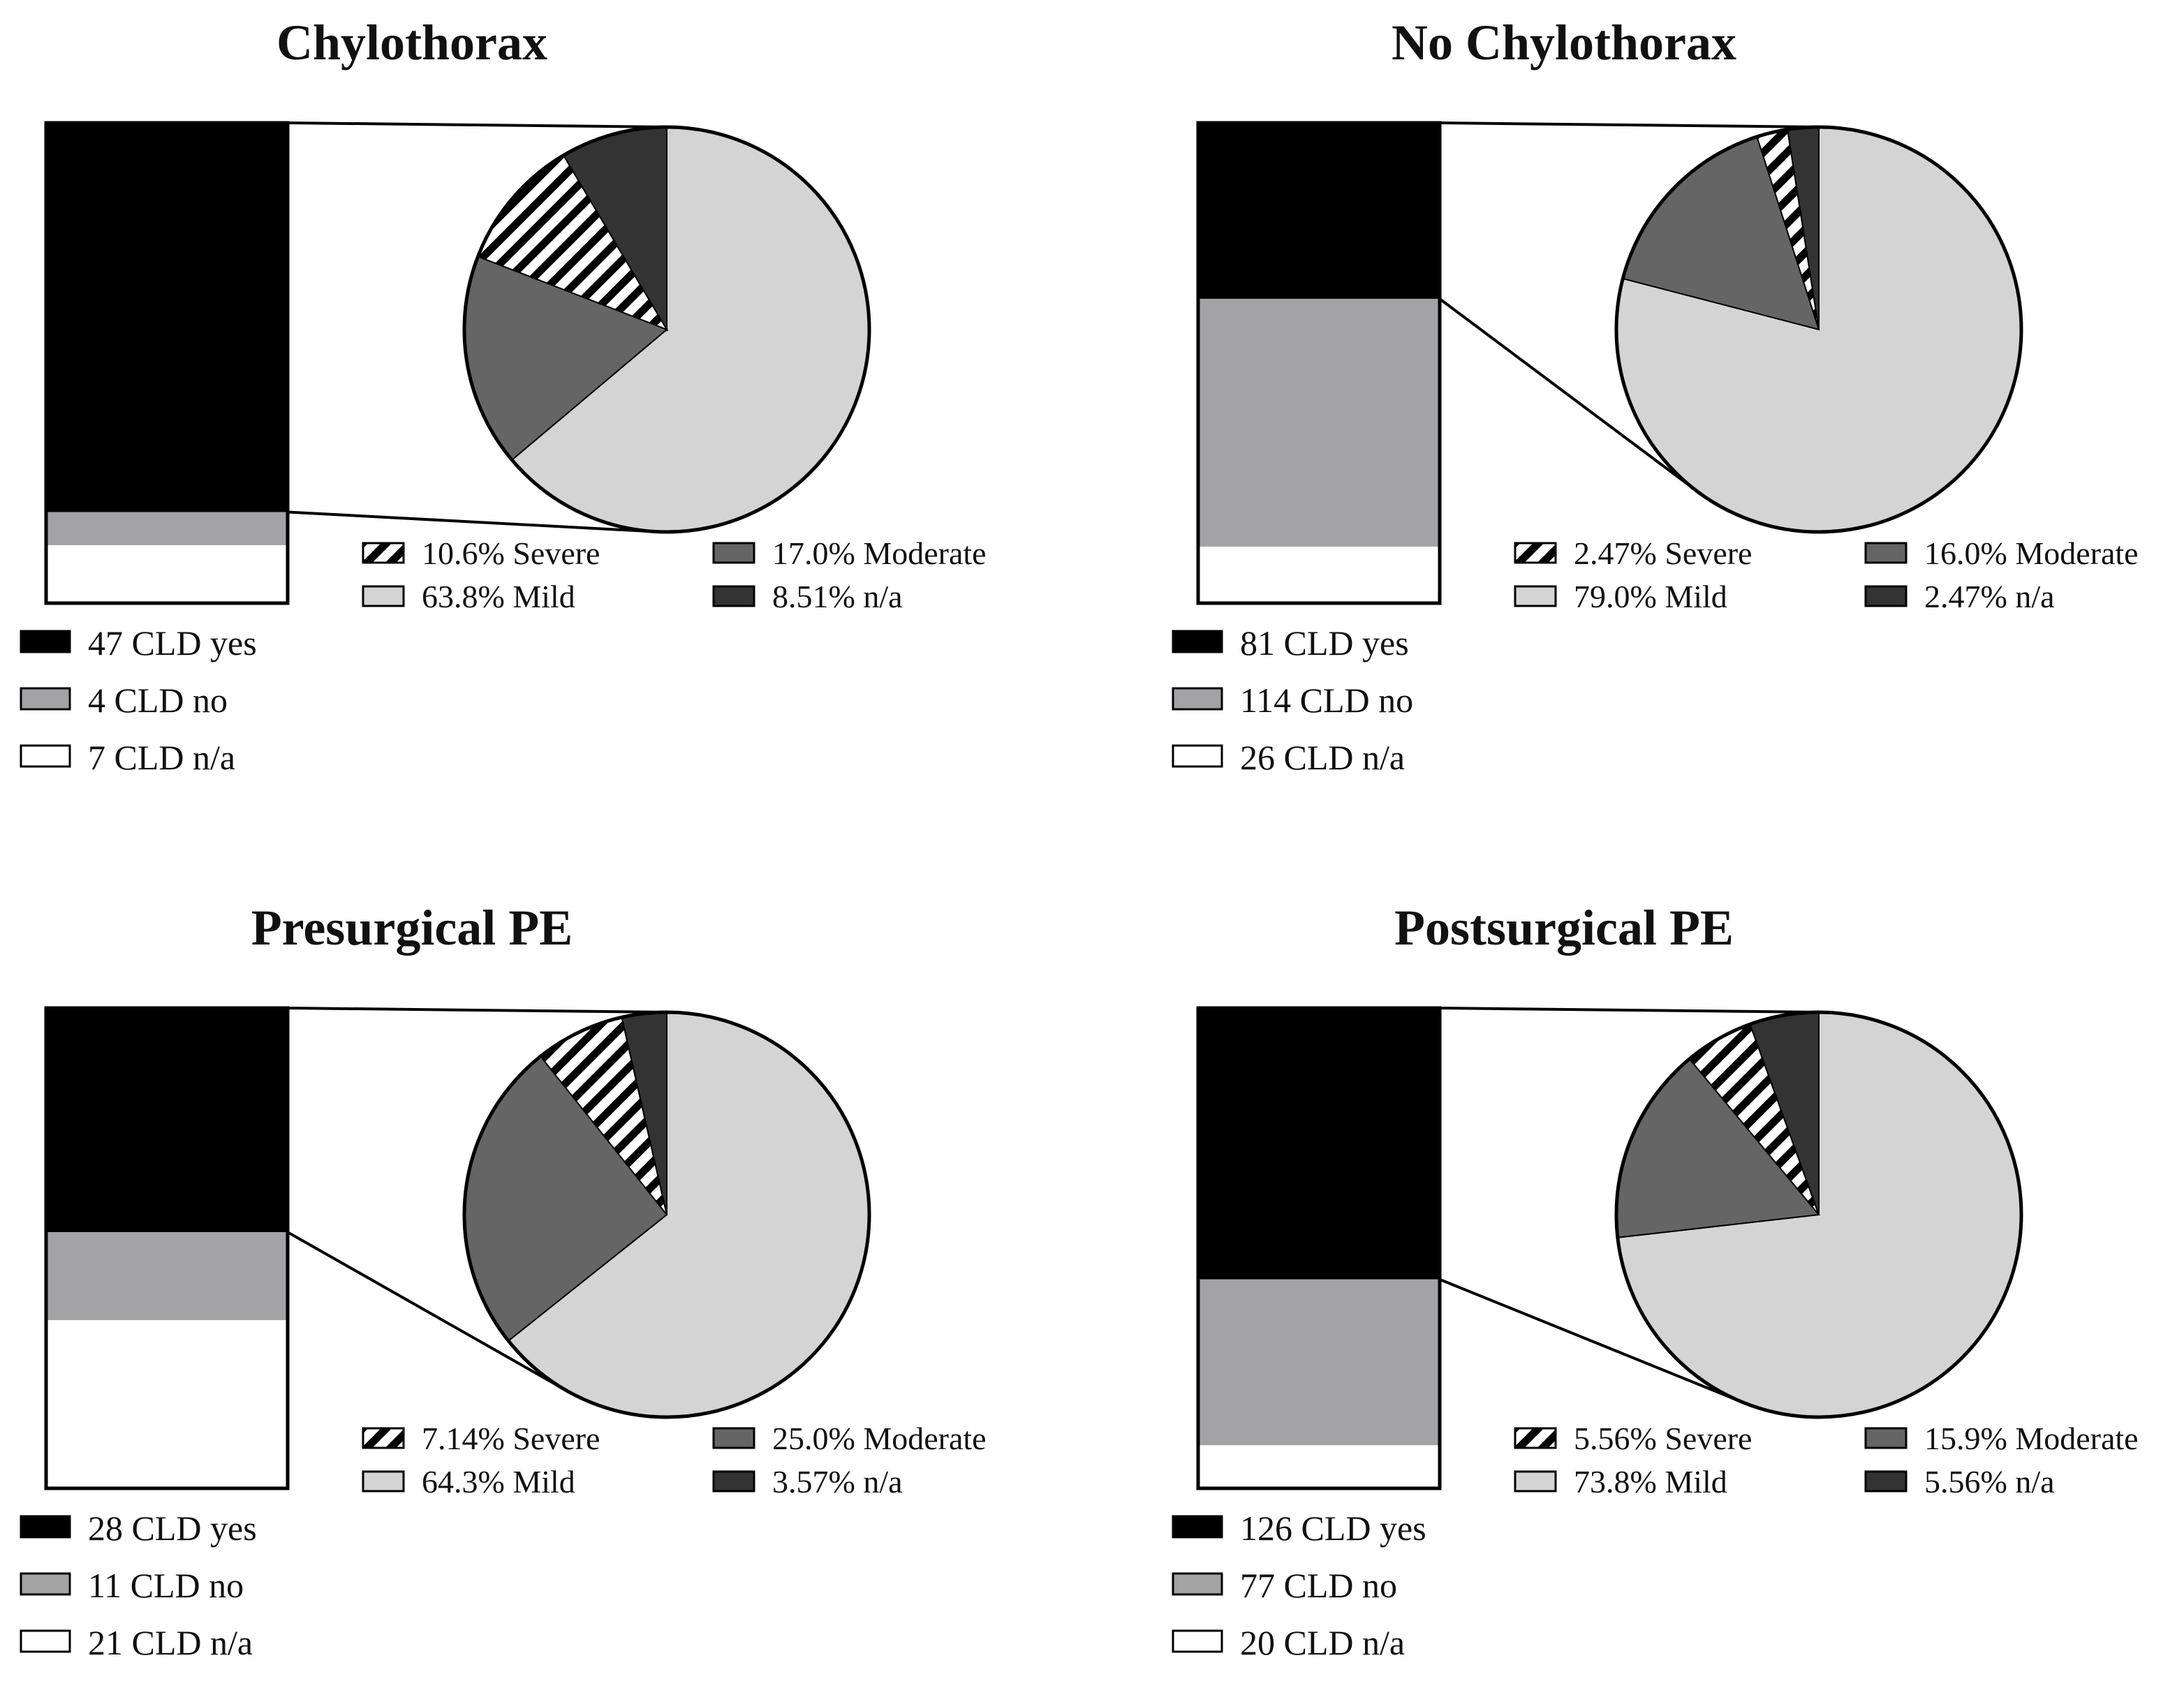 The height and width of the screenshot is (1681, 2184). What do you see at coordinates (1326, 700) in the screenshot?
I see `bar-legend-label-cld-no: 114 CLD no` at bounding box center [1326, 700].